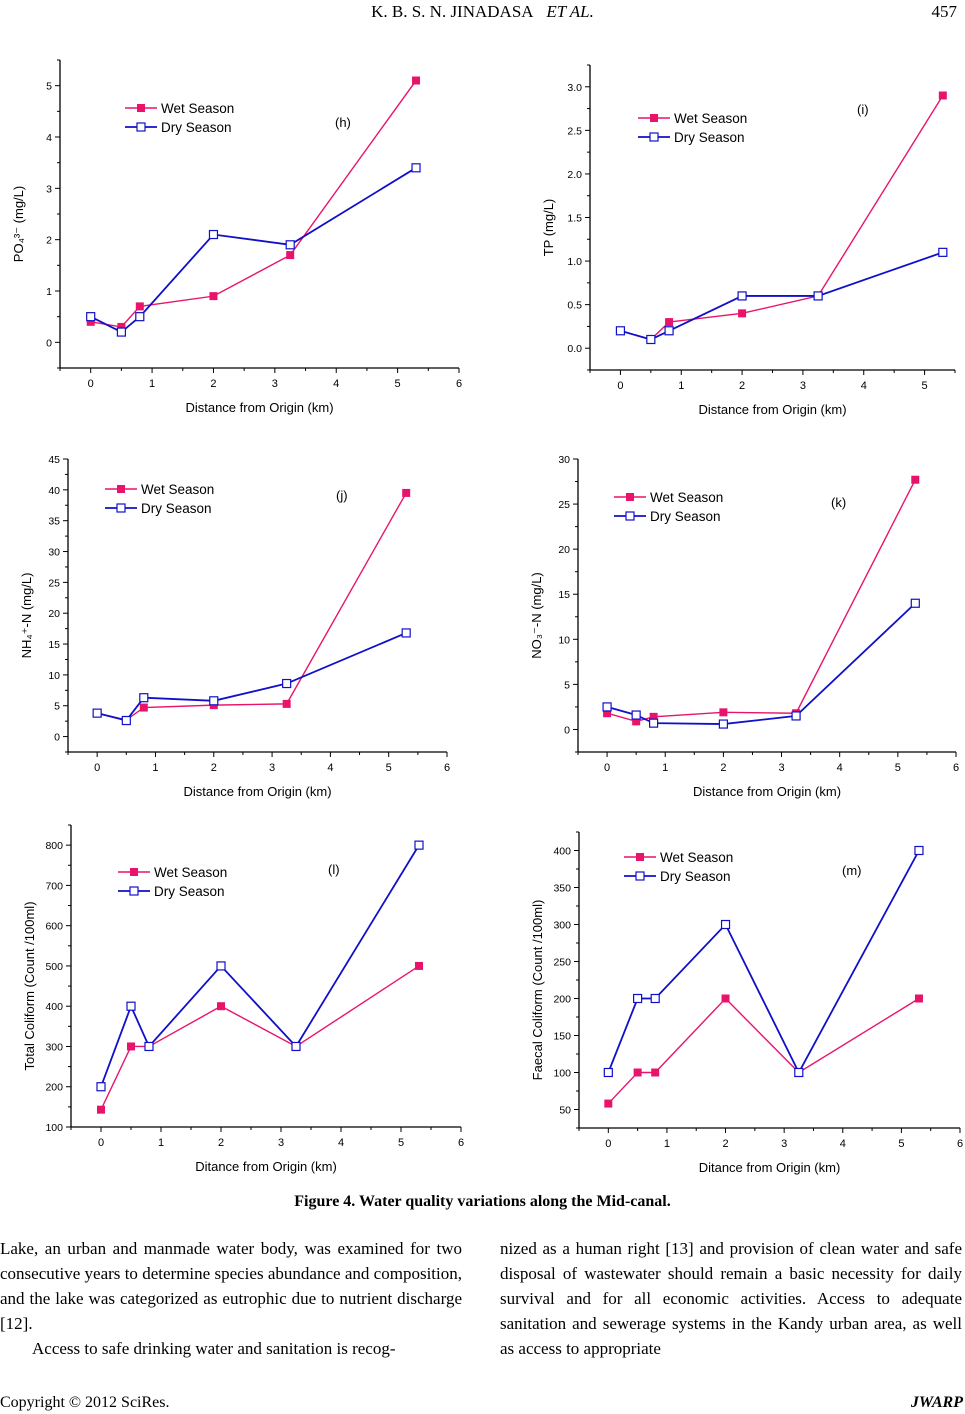  I want to click on panel-label: (k), so click(838, 502).